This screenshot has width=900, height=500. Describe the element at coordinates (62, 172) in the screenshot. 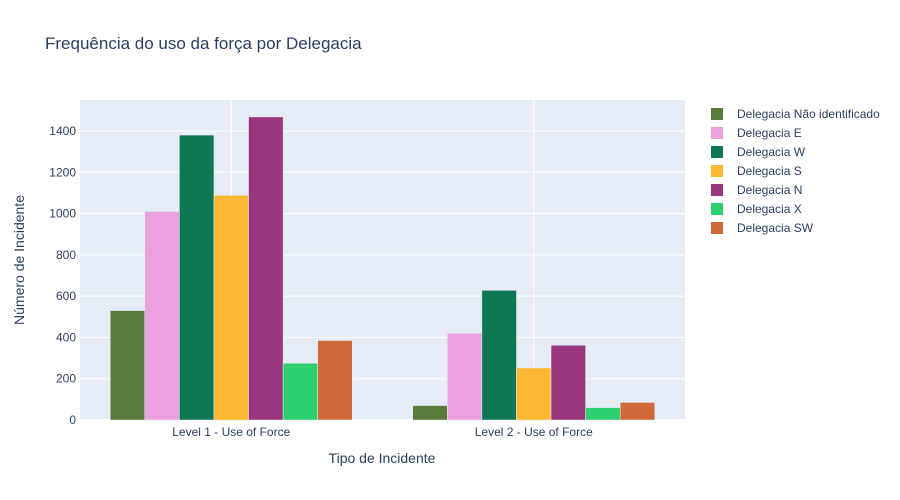

I see `y-tick-label: 1200` at that location.